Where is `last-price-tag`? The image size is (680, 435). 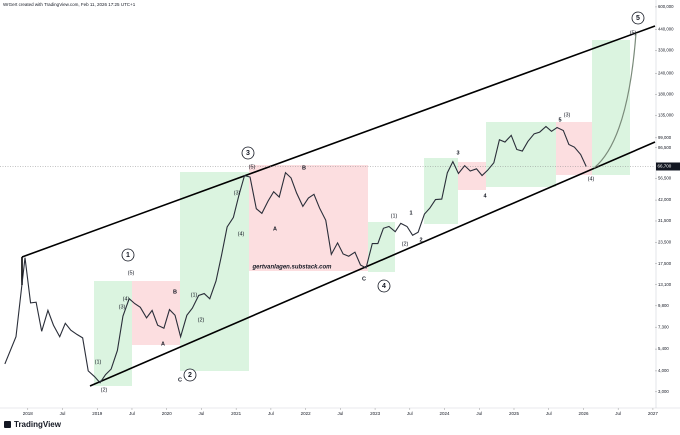
last-price-tag is located at coordinates (668, 166).